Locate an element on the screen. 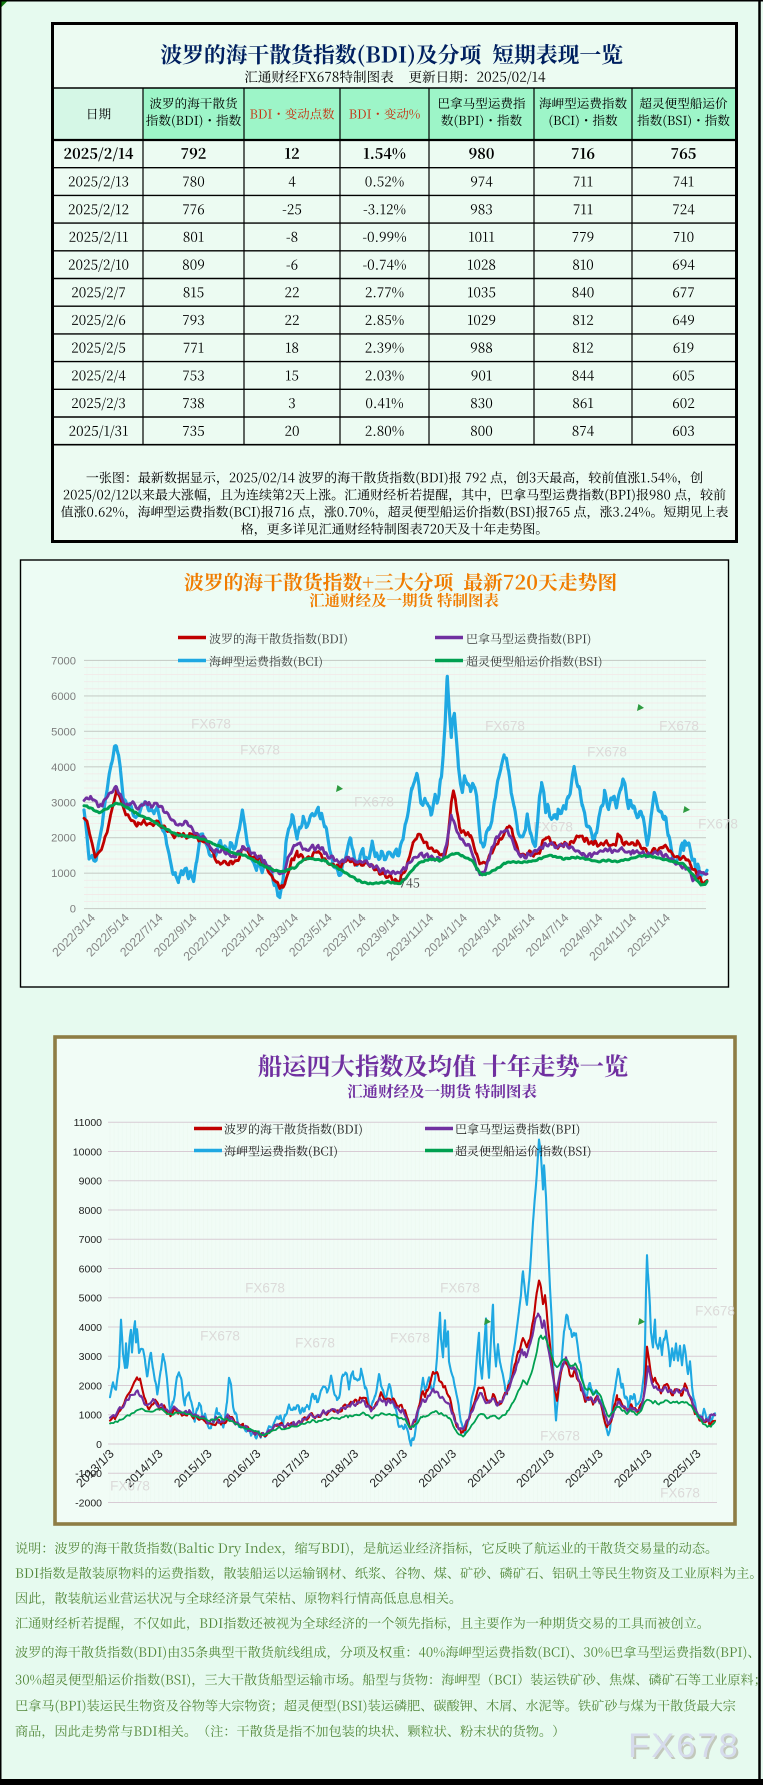 The image size is (763, 1785). svg-text: 11000 is located at coordinates (88, 1123).